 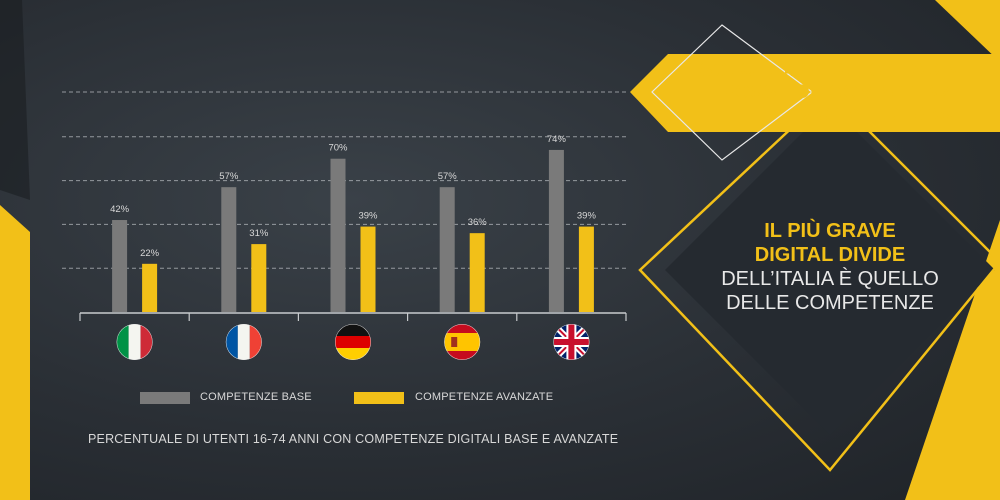 What do you see at coordinates (150, 253) in the screenshot?
I see `bar-advanced-label-1: 22%` at bounding box center [150, 253].